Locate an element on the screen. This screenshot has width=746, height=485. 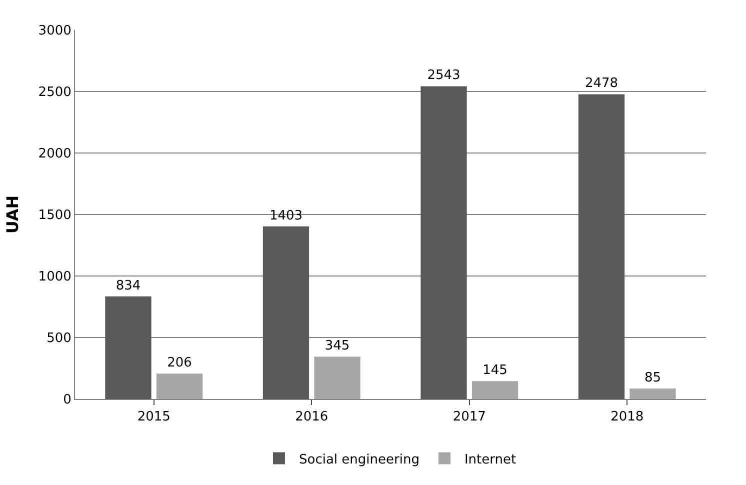
x-tick-label: 2015 is located at coordinates (153, 417).